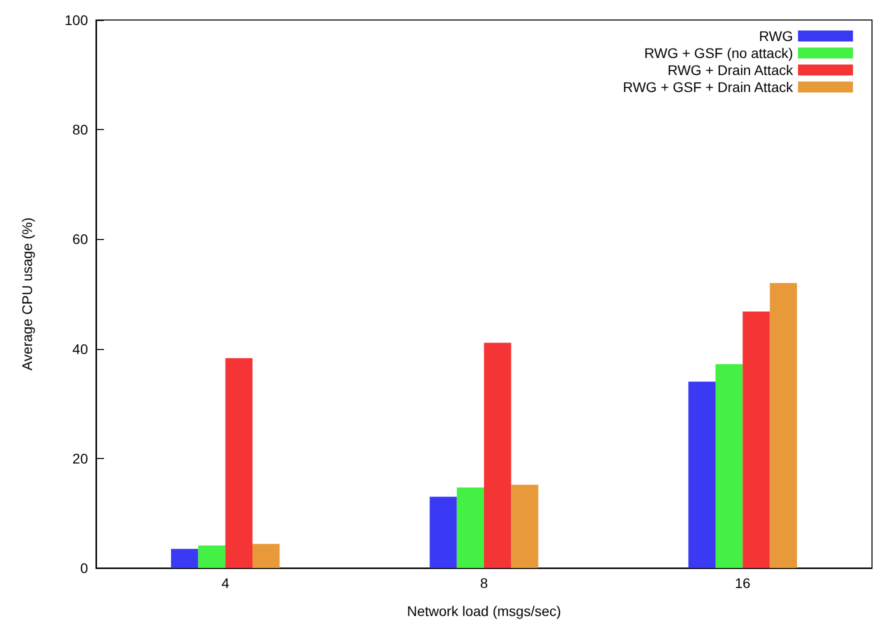 The height and width of the screenshot is (635, 886). Describe the element at coordinates (80, 458) in the screenshot. I see `y-tick-label: 20` at that location.